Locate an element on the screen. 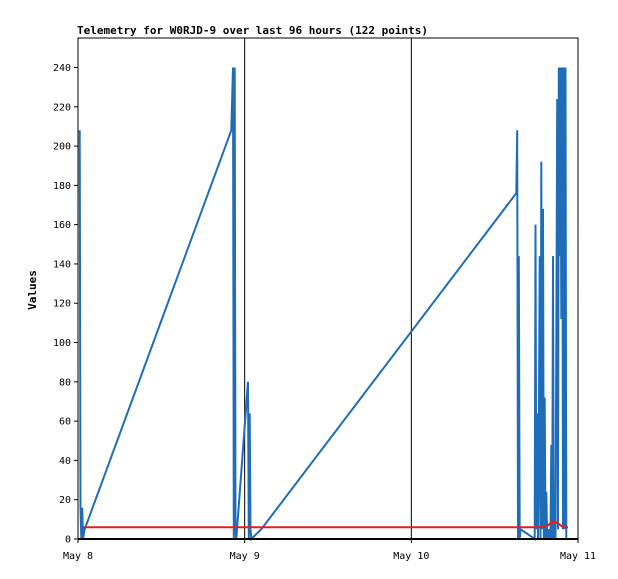  y-tick-label: 200 is located at coordinates (62, 147).